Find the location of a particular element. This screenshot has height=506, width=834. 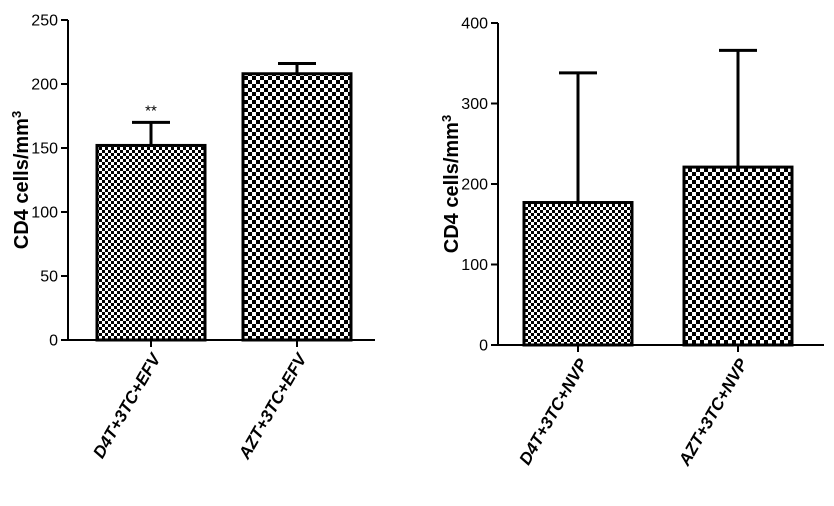

y-tick-label-2: 50 is located at coordinates (49, 277).